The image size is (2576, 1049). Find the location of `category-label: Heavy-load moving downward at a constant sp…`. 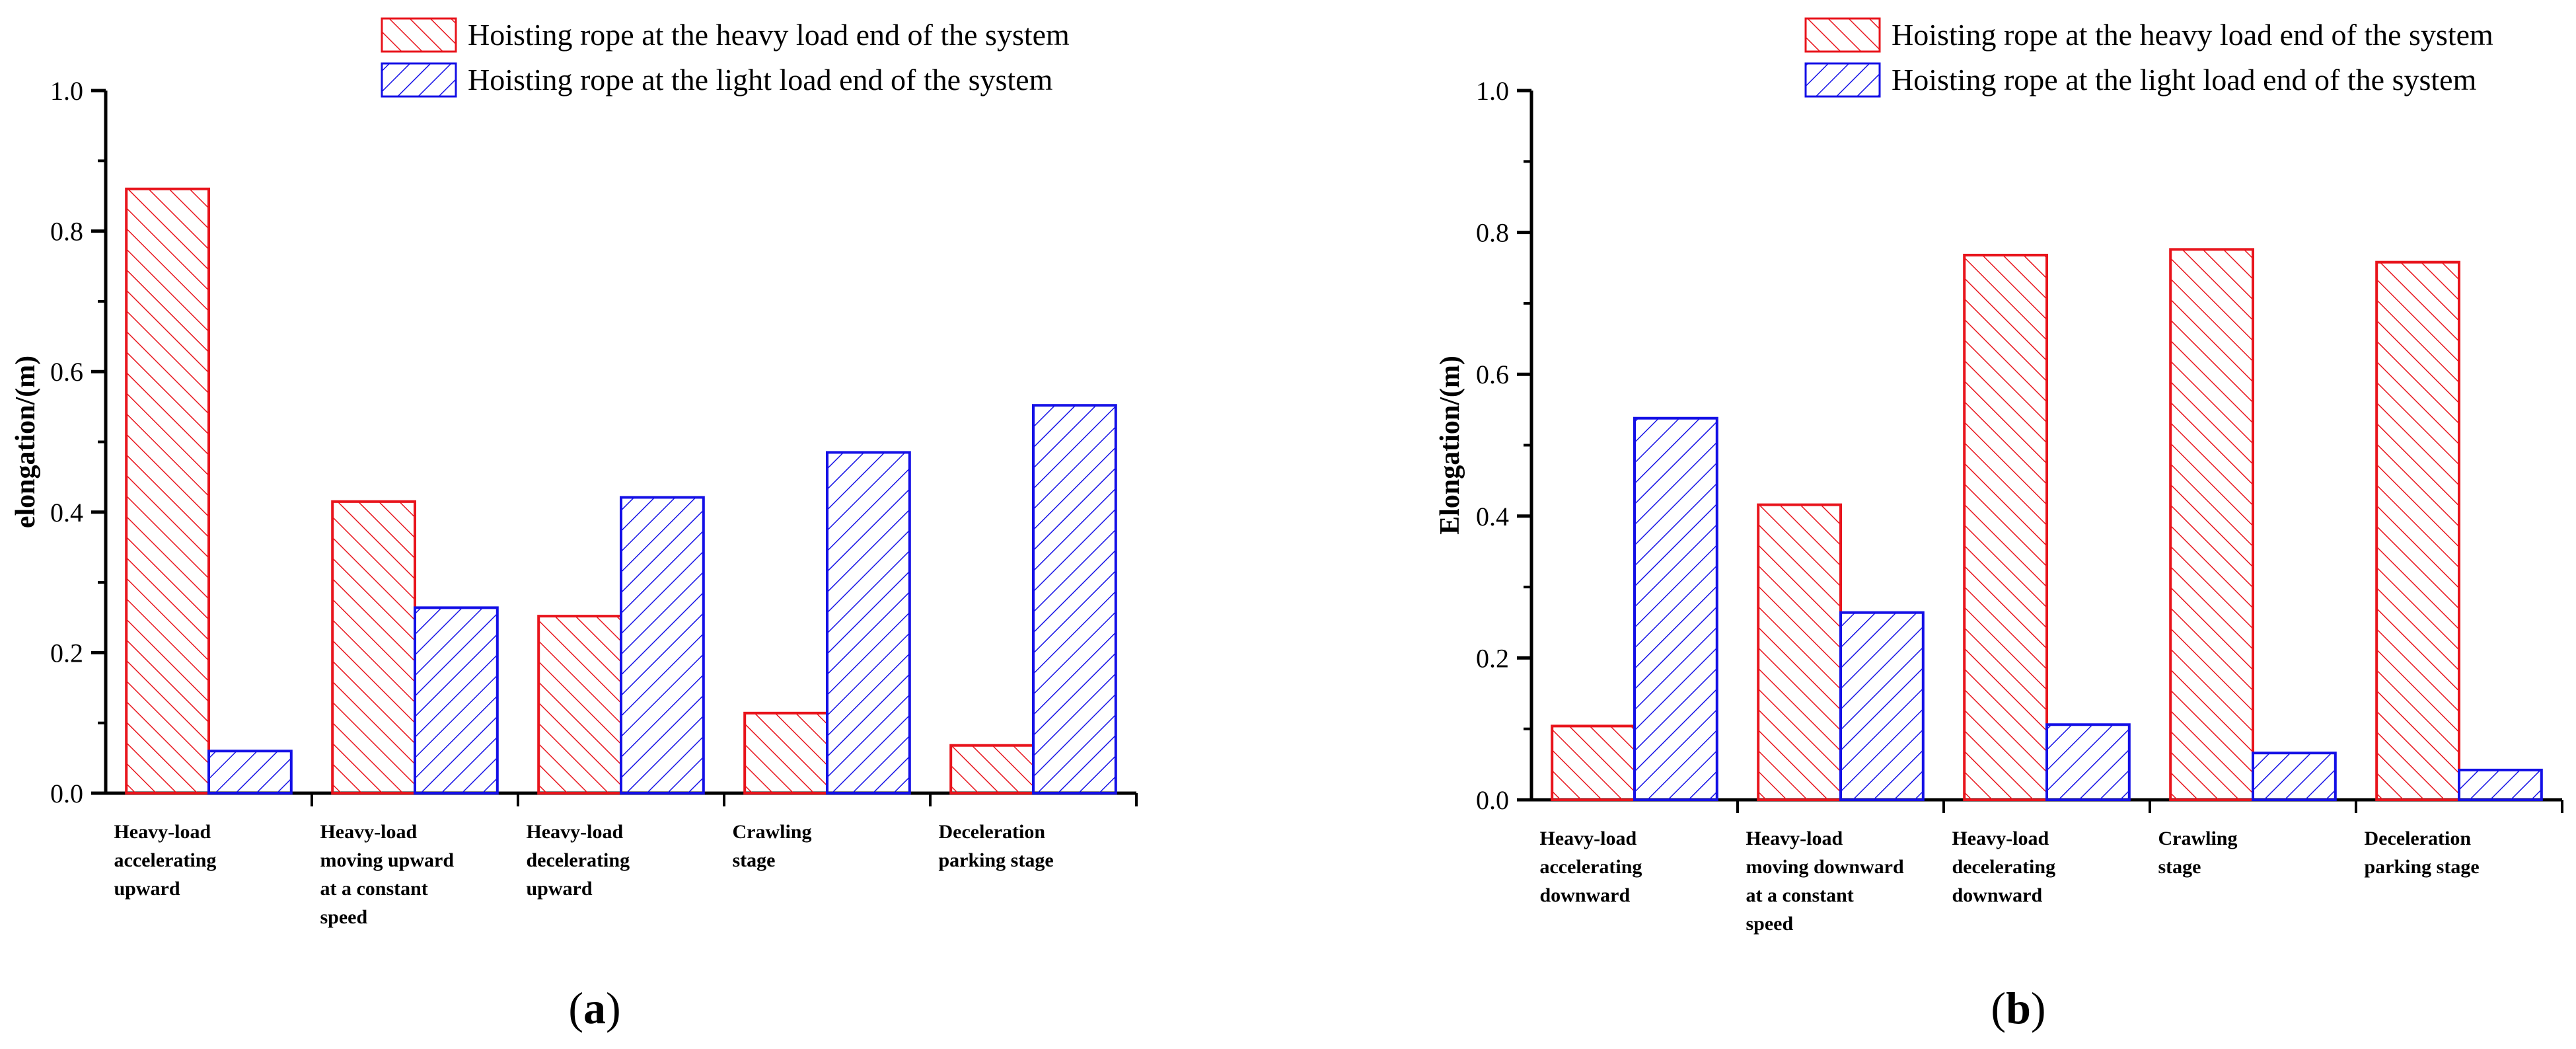

category-label: Heavy-load moving downward at a constant sp… is located at coordinates (1825, 881).